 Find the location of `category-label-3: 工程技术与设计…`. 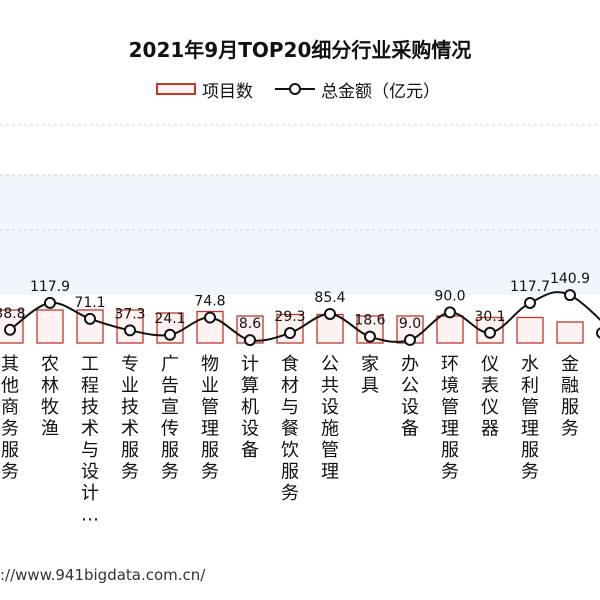

category-label-3: 工程技术与设计… is located at coordinates (90, 440).